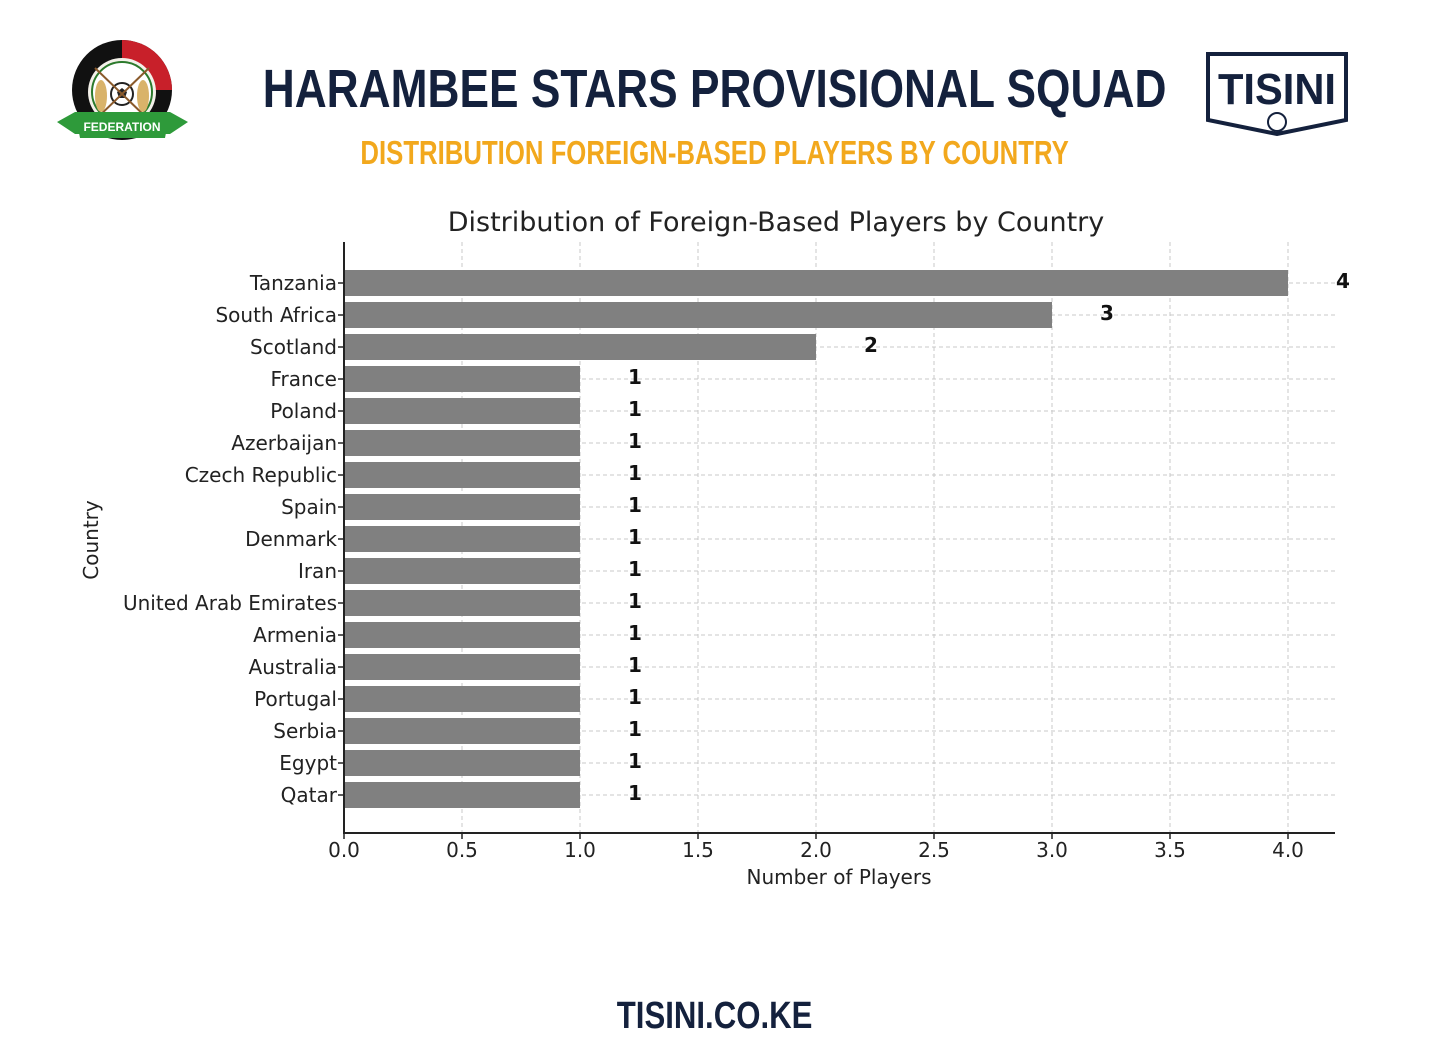  Describe the element at coordinates (580, 850) in the screenshot. I see `x-tick-label: 1.0` at that location.